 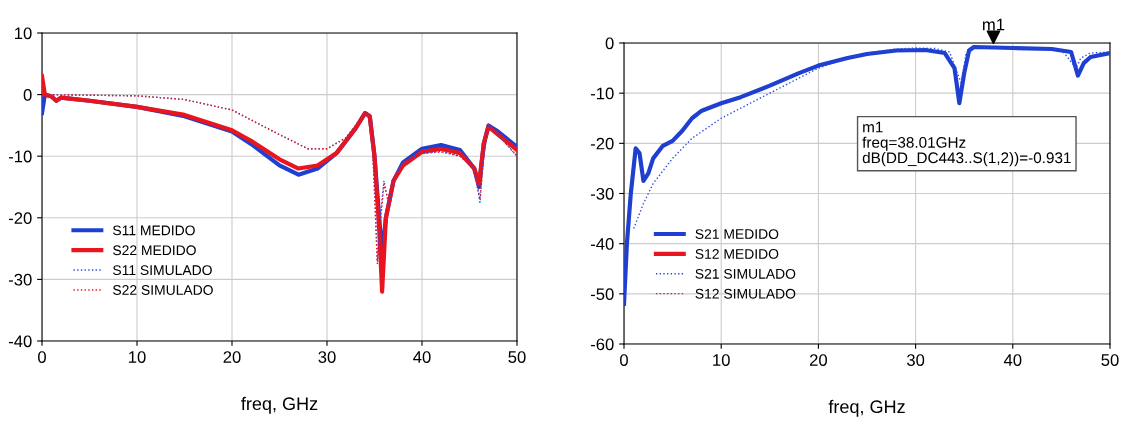 I want to click on legend-label: S11 SIMULADO, so click(x=162, y=270).